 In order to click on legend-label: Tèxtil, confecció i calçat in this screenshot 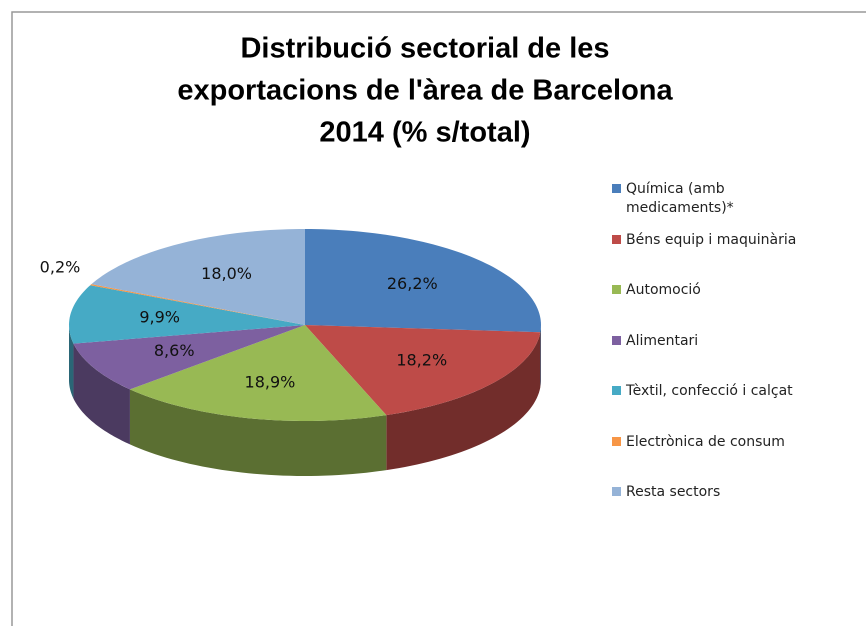, I will do `click(709, 391)`.